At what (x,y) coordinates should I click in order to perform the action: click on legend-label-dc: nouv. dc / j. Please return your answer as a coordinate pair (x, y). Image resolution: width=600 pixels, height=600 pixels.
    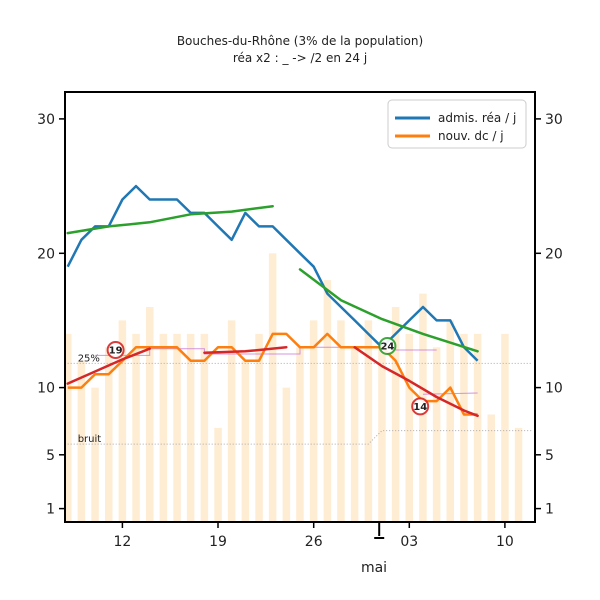
    Looking at the image, I should click on (471, 136).